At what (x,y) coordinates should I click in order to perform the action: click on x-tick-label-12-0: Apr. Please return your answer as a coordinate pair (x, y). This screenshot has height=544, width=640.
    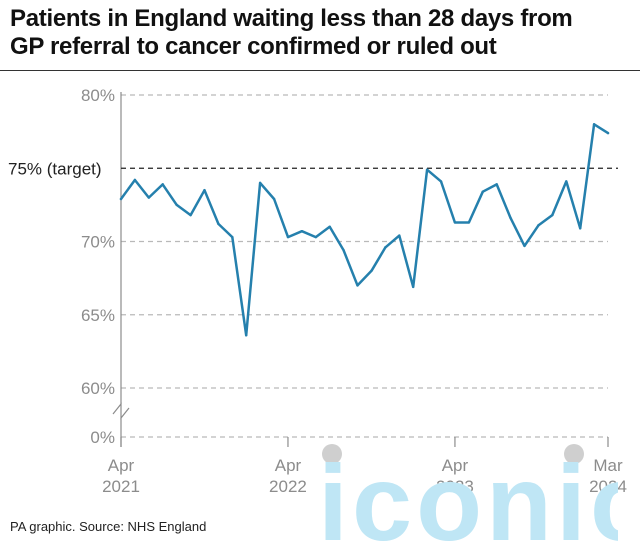
    Looking at the image, I should click on (288, 465).